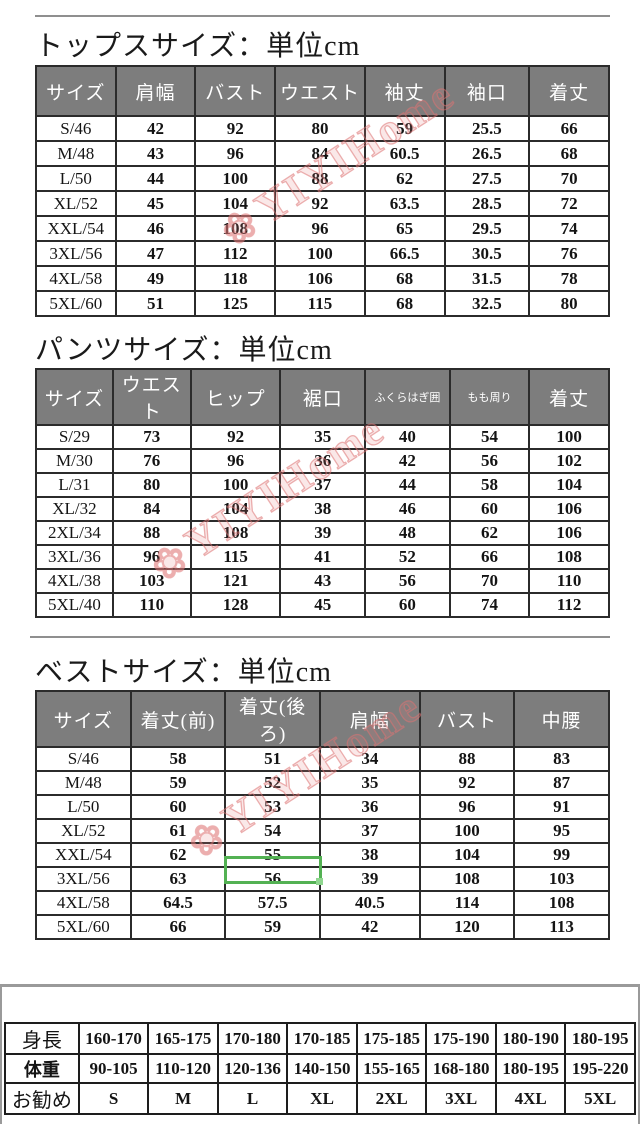 This screenshot has width=640, height=1124. Describe the element at coordinates (184, 350) in the screenshot. I see `pants-section-title: パンツサイズ：単位cm` at that location.